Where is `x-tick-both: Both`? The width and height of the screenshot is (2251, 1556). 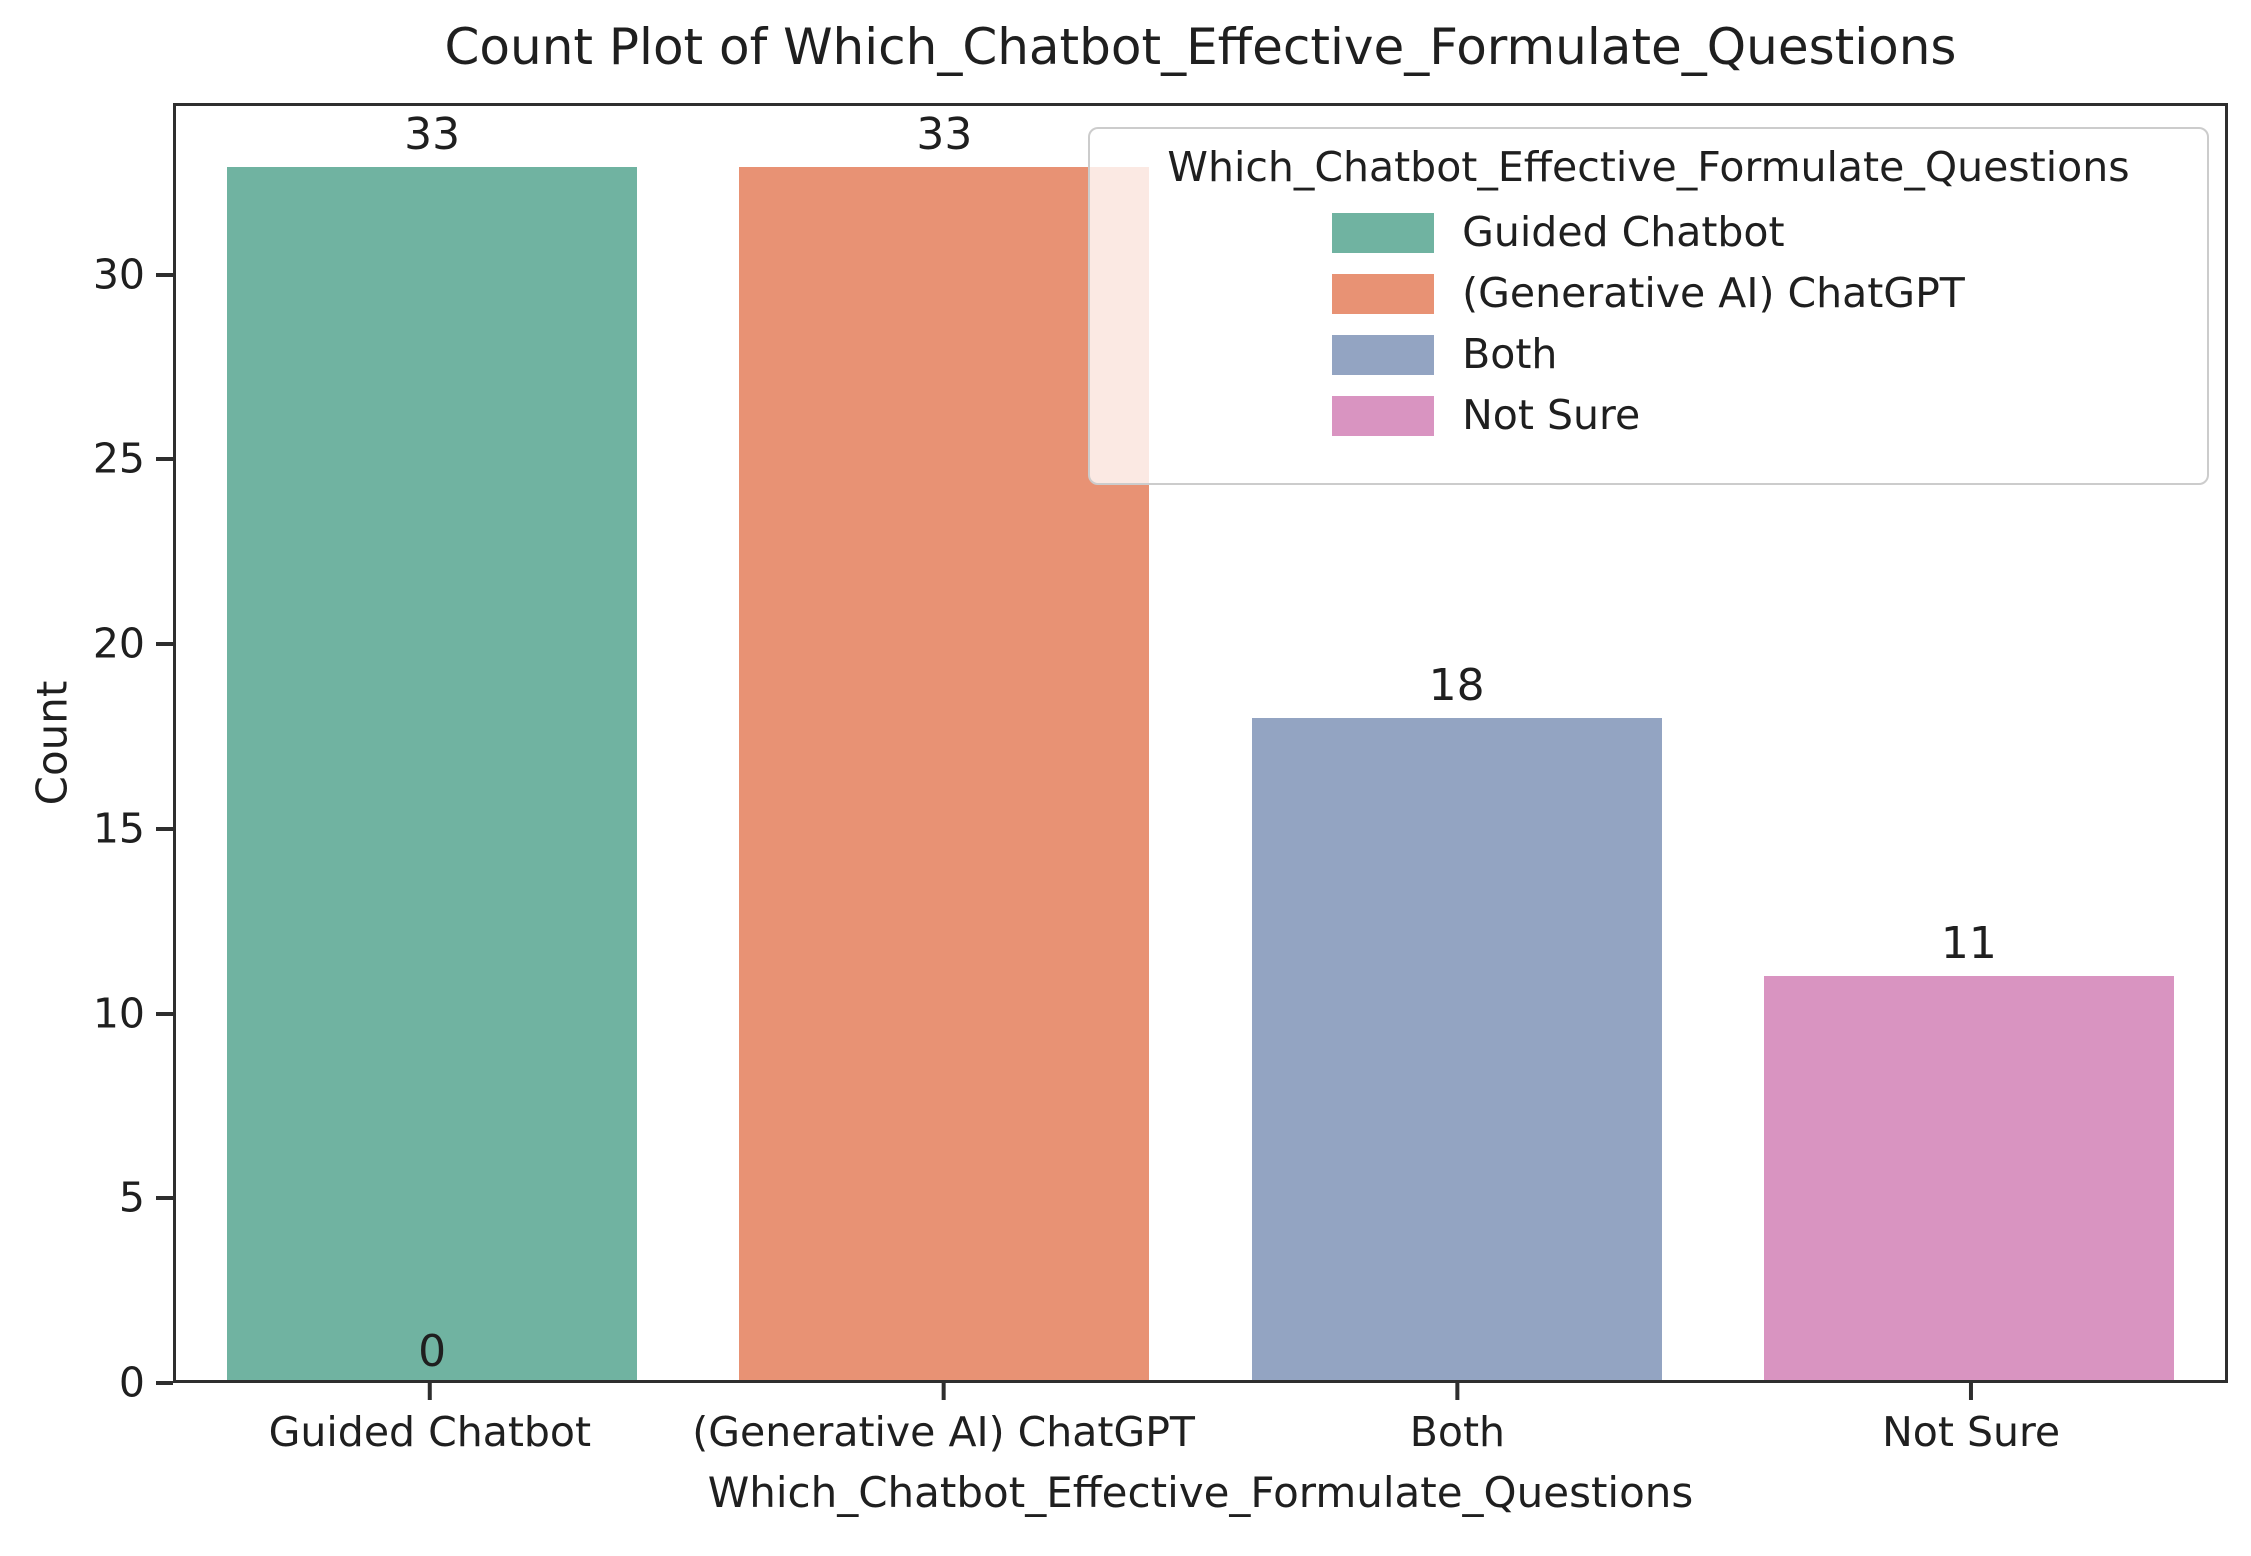 x-tick-both: Both is located at coordinates (1457, 1419).